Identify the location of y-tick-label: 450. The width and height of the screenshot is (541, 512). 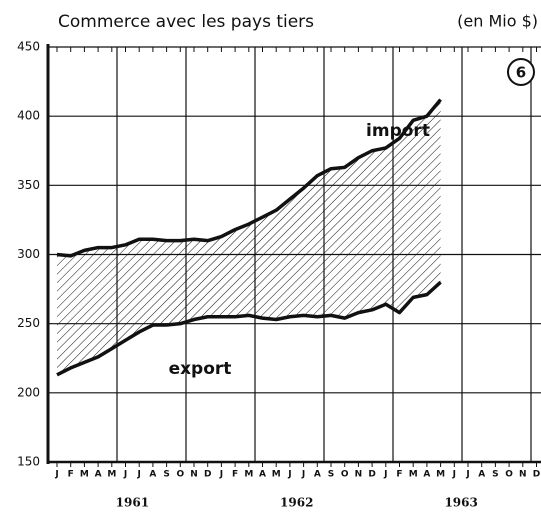
(28, 47).